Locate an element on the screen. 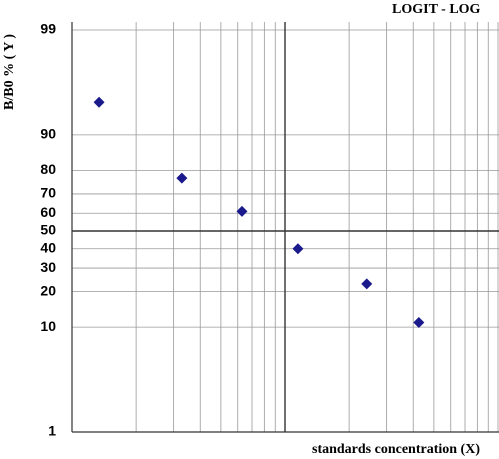  y-tick-label: 70 is located at coordinates (48, 193).